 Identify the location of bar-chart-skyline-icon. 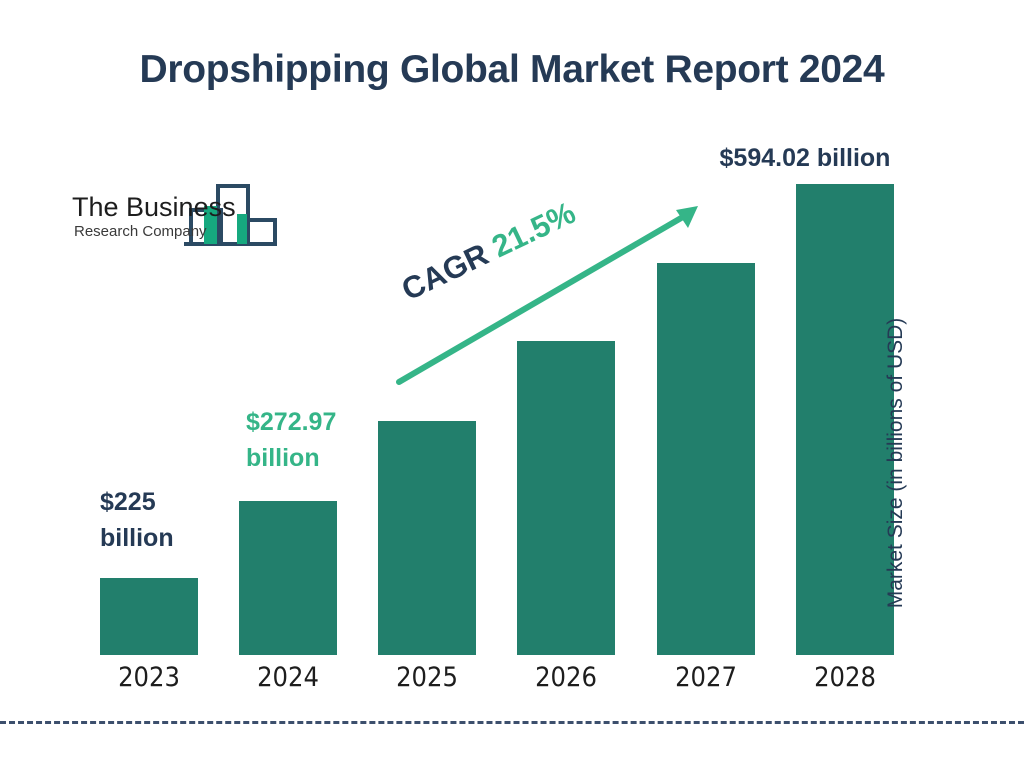
(230, 215).